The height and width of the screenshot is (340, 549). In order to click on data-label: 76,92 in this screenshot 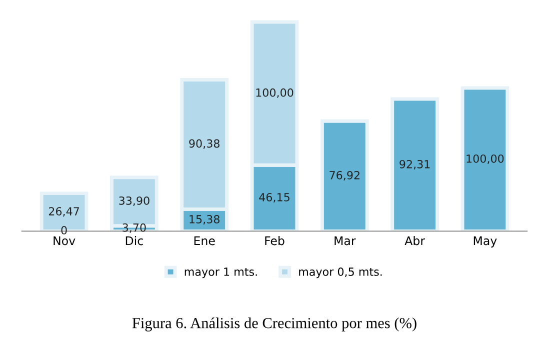, I will do `click(345, 175)`.